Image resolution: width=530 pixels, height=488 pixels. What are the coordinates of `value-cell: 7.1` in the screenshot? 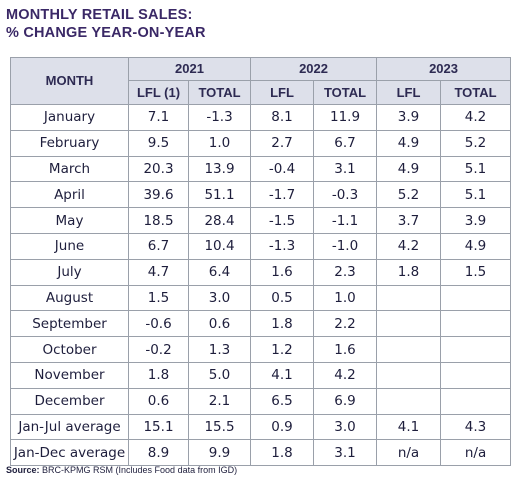 It's located at (158, 117).